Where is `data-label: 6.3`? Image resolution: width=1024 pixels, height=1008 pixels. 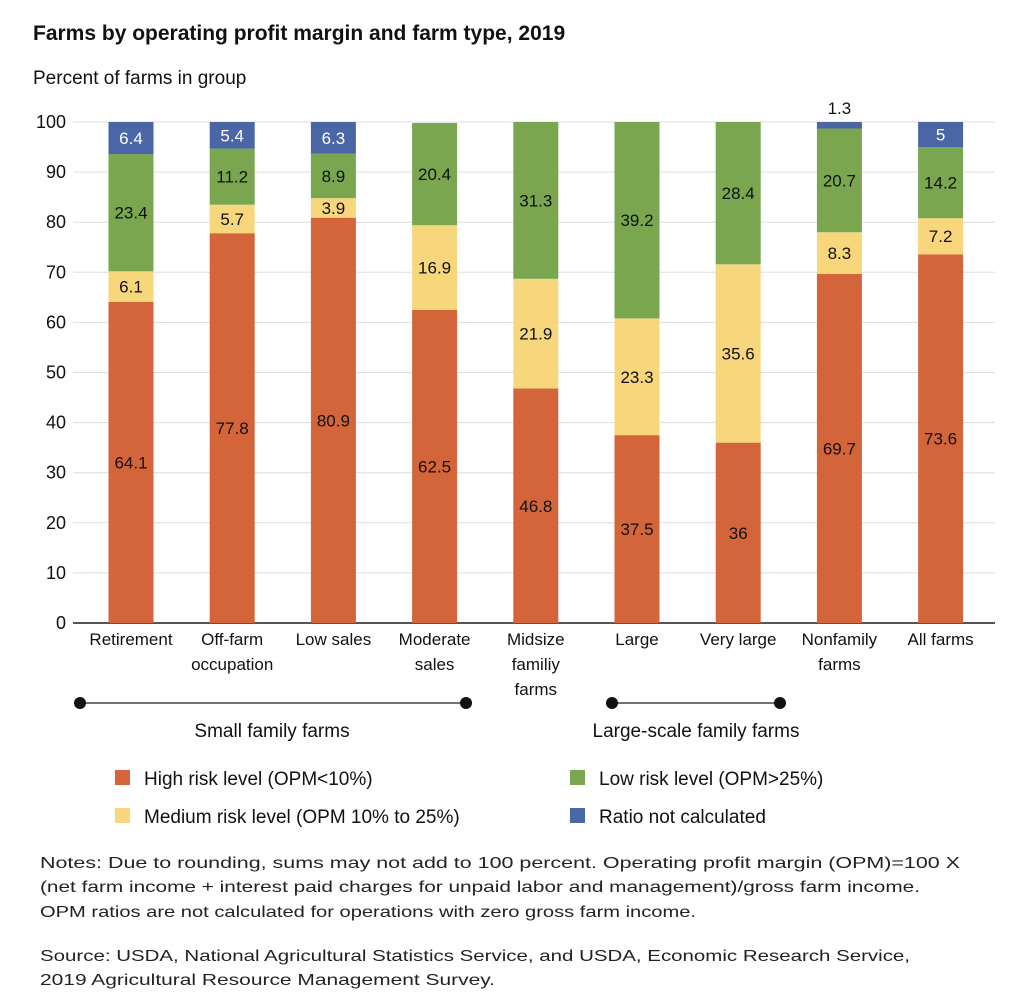
data-label: 6.3 is located at coordinates (334, 138).